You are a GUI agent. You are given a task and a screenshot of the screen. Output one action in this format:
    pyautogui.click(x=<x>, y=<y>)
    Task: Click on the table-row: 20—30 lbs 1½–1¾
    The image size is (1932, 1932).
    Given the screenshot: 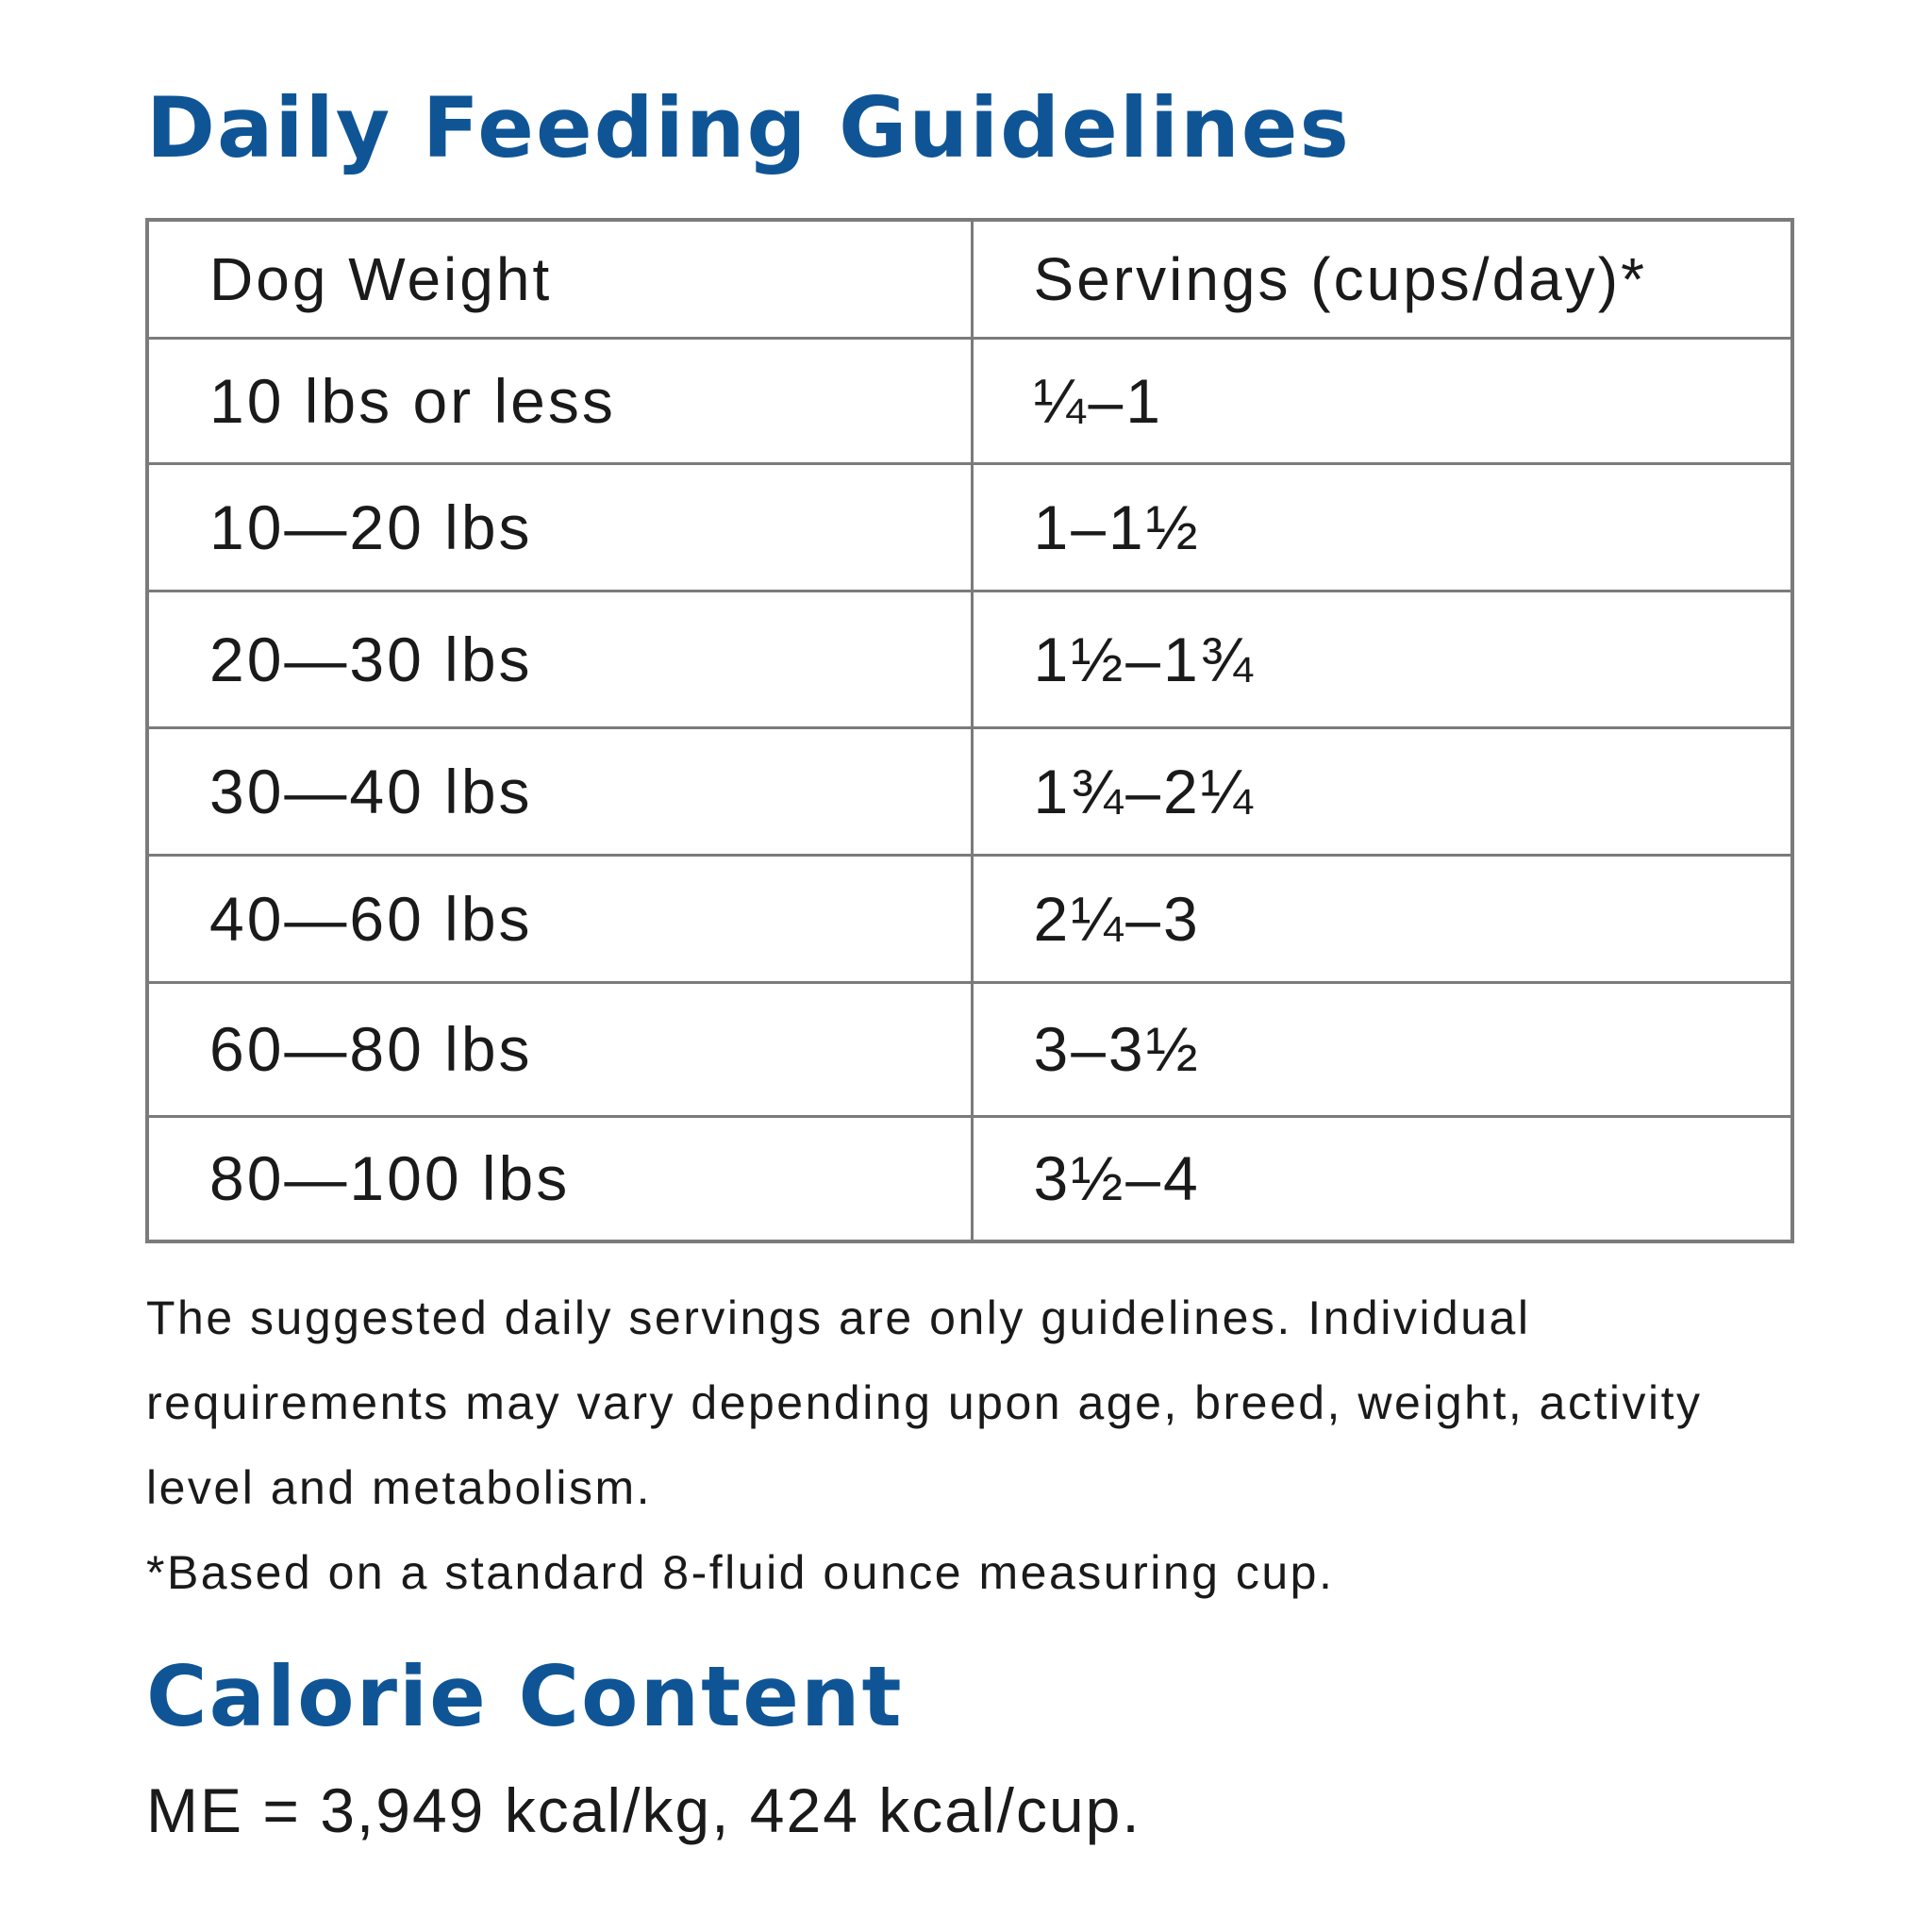 What is the action you would take?
    pyautogui.click(x=969, y=659)
    